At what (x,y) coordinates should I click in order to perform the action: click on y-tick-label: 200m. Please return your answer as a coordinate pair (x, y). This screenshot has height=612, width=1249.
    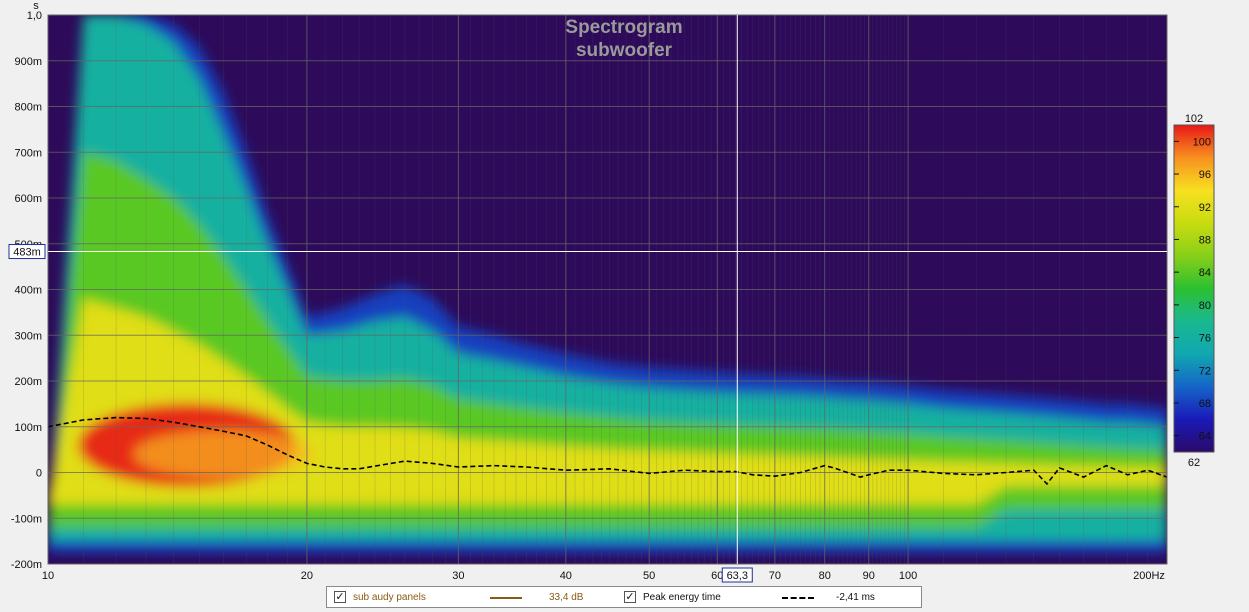
    Looking at the image, I should click on (28, 382).